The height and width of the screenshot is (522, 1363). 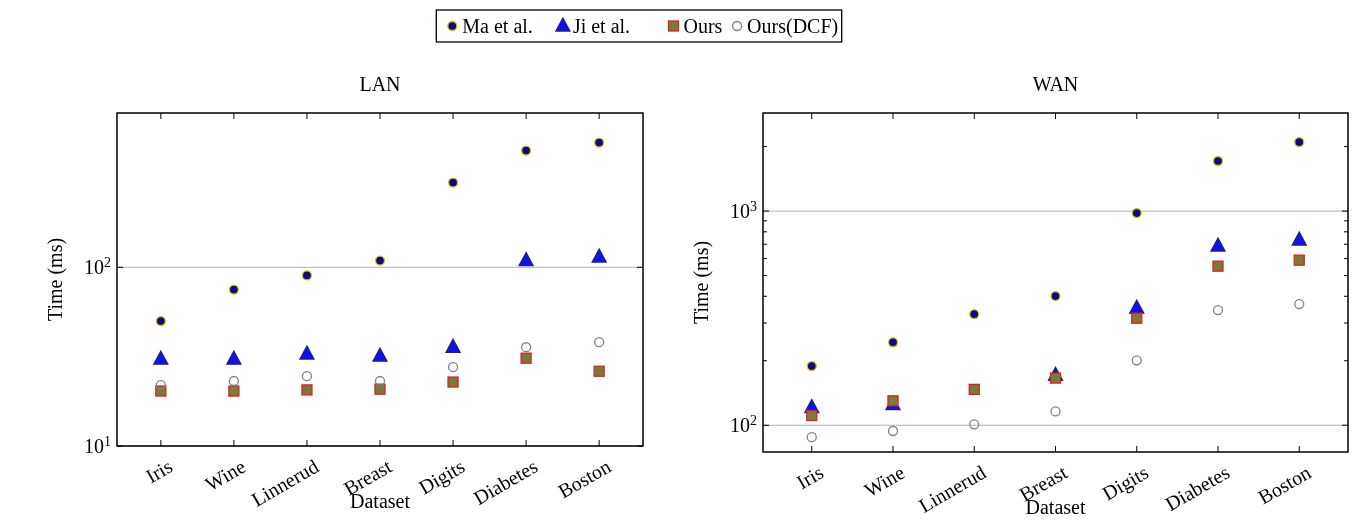 What do you see at coordinates (380, 84) in the screenshot?
I see `chart-title: LAN` at bounding box center [380, 84].